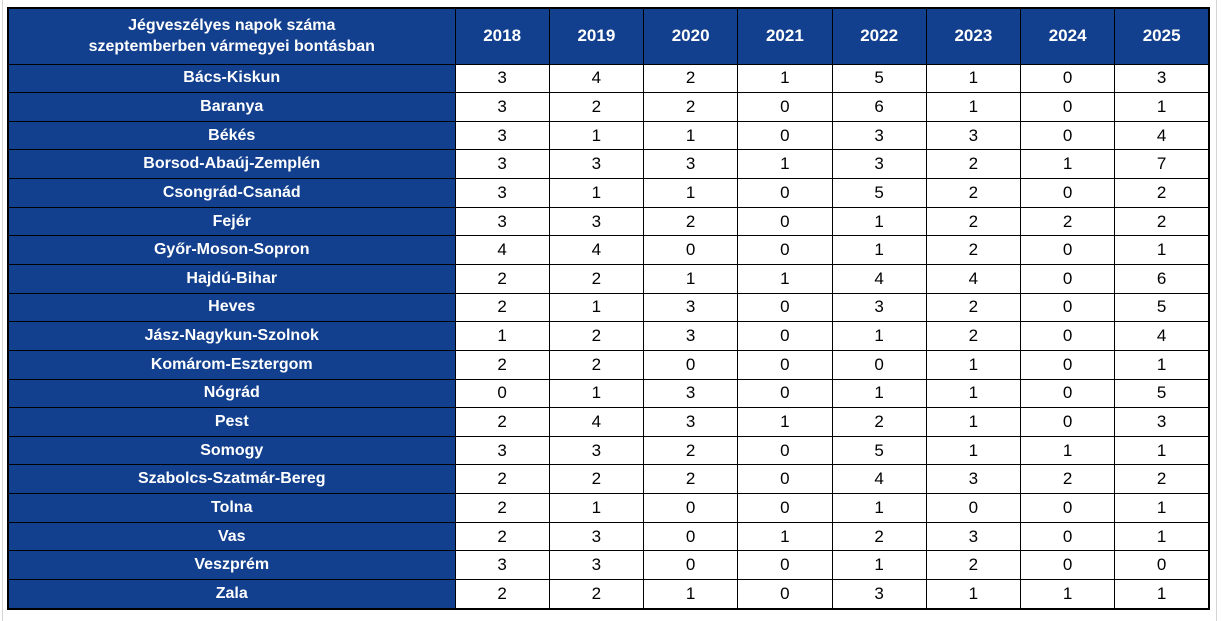  I want to click on year-header-2018: 2018, so click(502, 36).